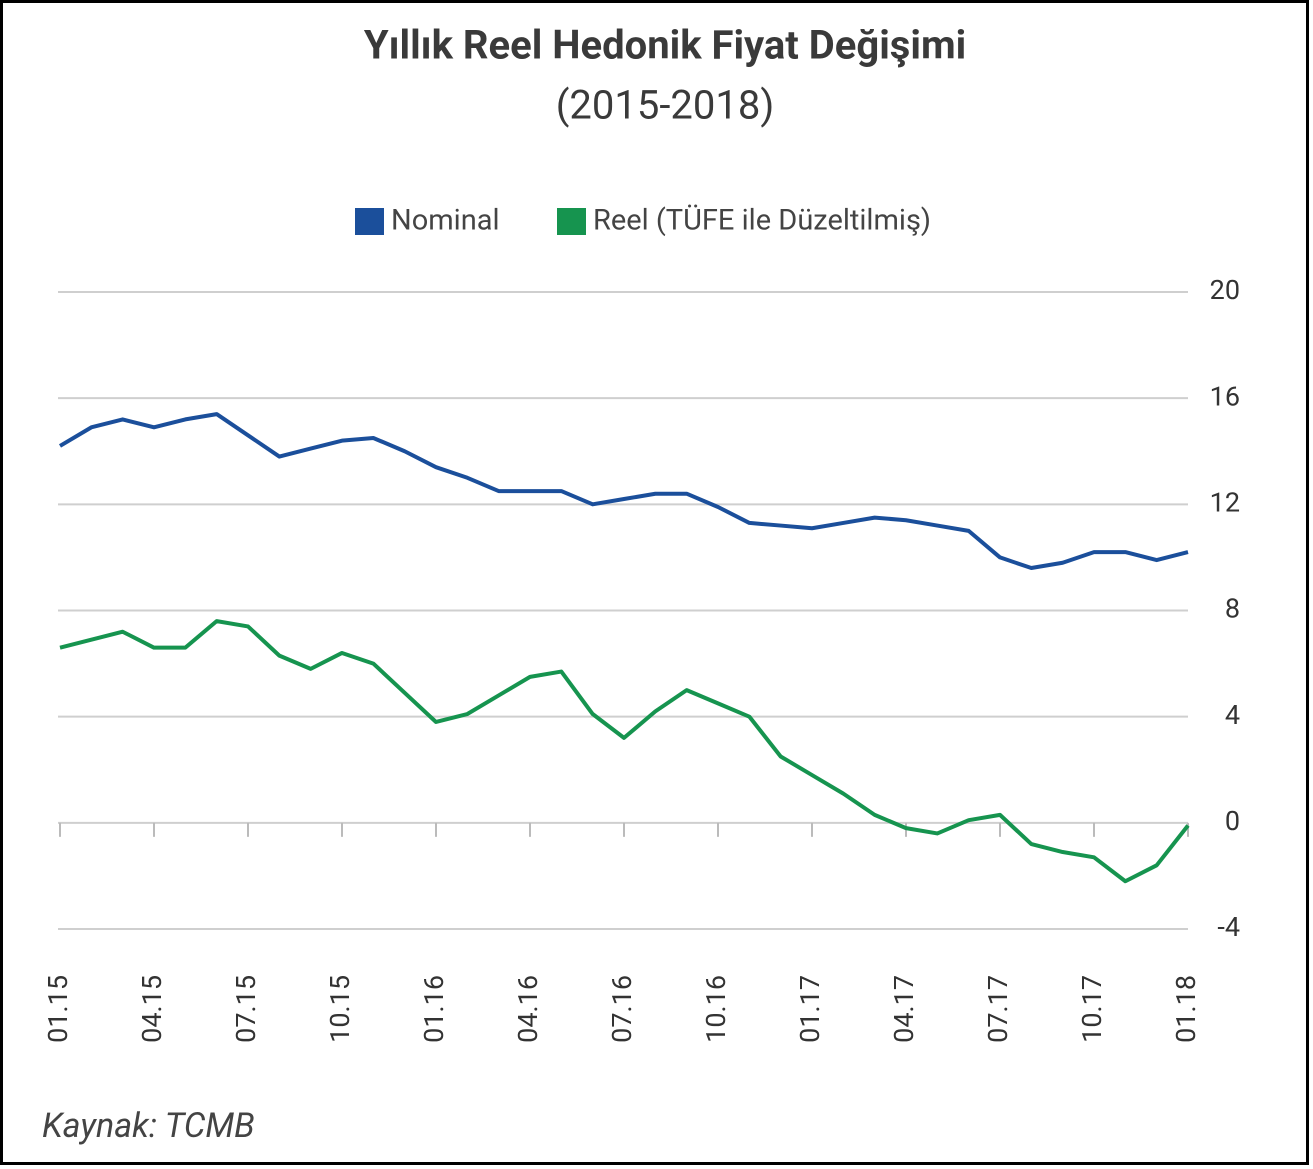  I want to click on x-tick-label: 10.16, so click(716, 1009).